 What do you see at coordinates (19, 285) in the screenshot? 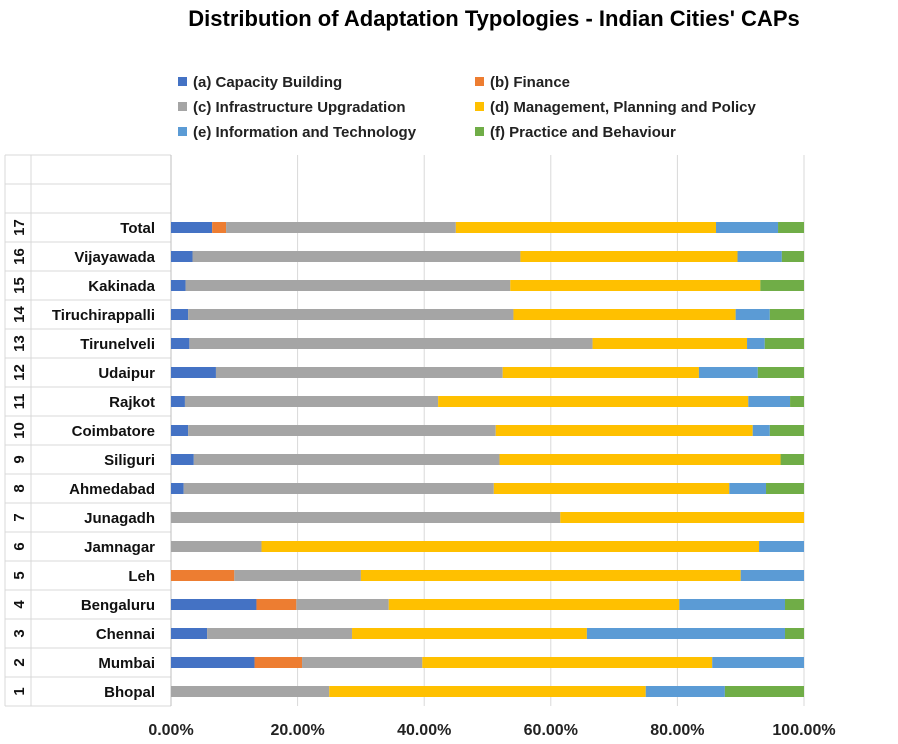
I see `row-number-label: 15` at bounding box center [19, 285].